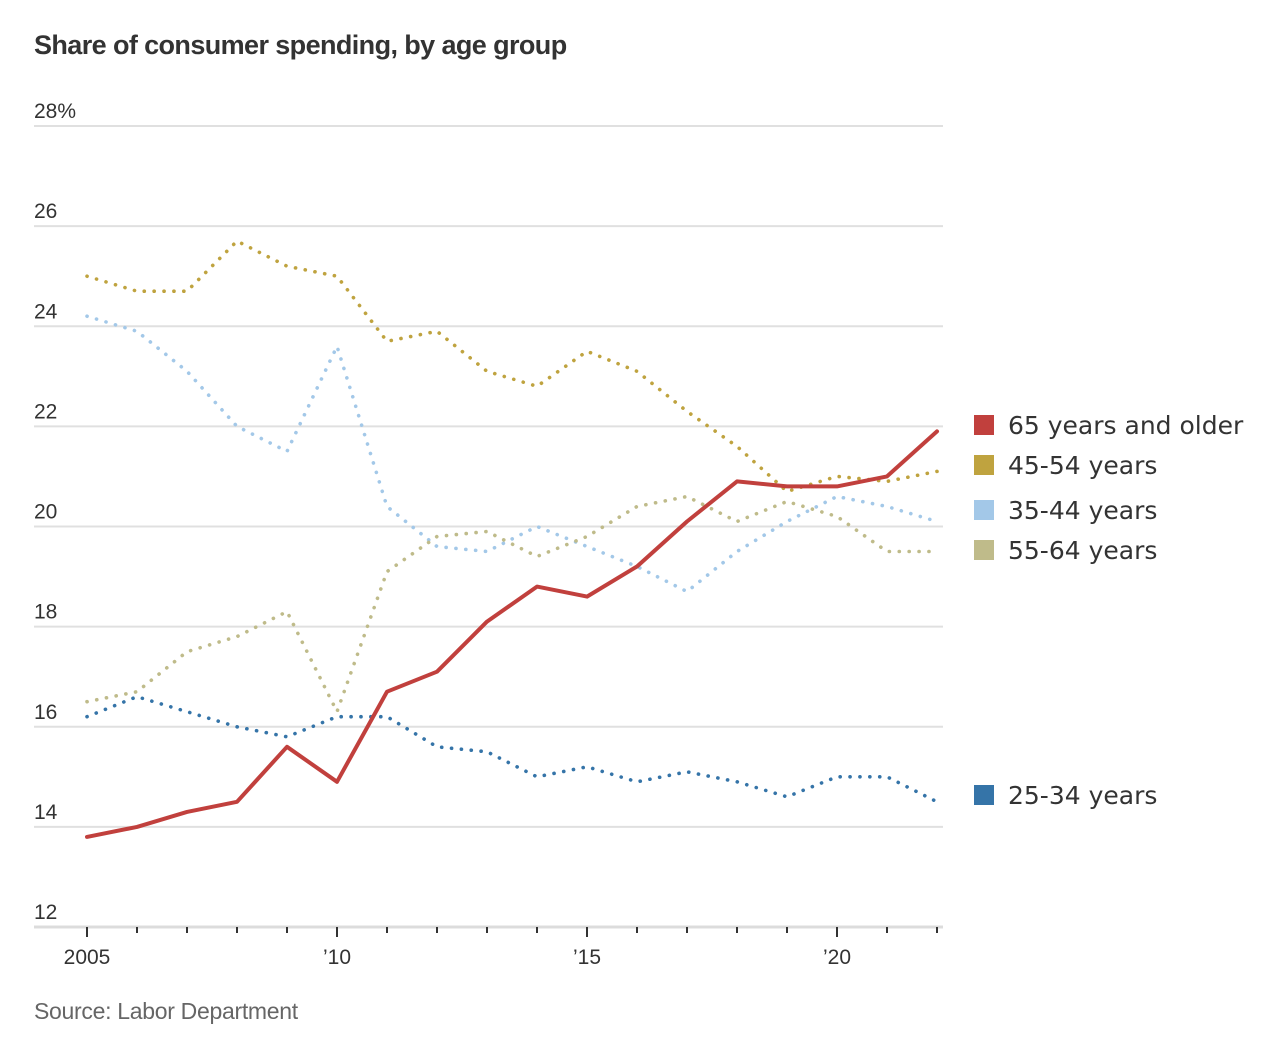  What do you see at coordinates (55, 111) in the screenshot?
I see `y-tick-label: 28%` at bounding box center [55, 111].